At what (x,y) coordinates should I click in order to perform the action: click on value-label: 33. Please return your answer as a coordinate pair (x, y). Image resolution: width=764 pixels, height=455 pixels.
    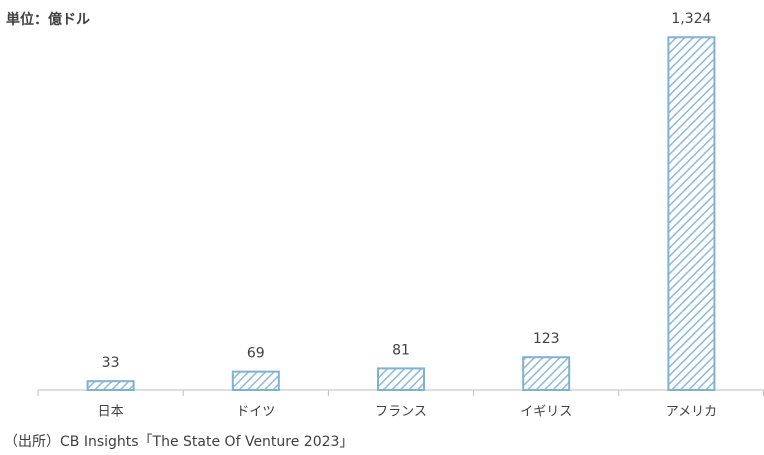
    Looking at the image, I should click on (111, 363).